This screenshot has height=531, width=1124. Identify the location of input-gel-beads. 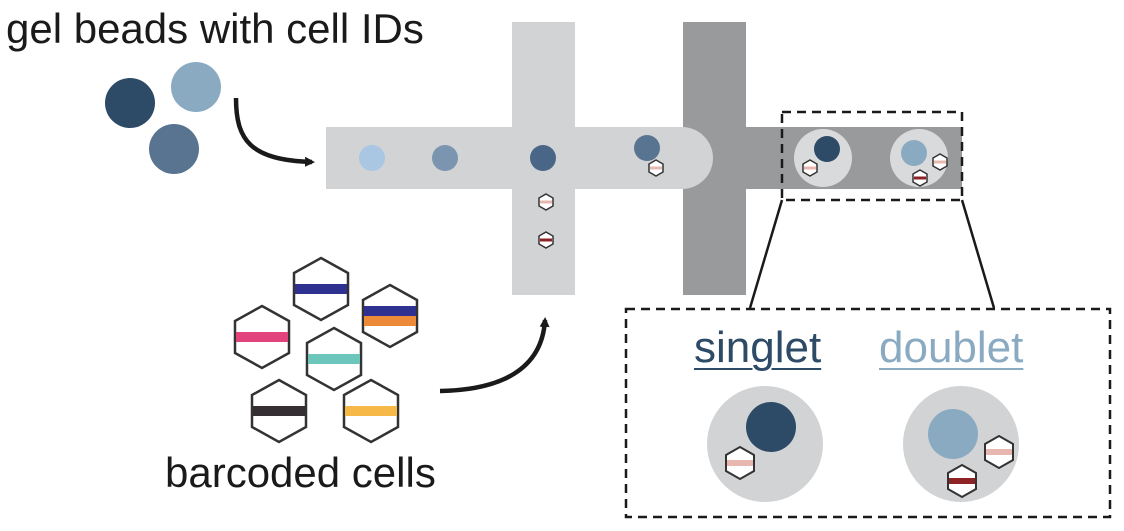
(163, 118).